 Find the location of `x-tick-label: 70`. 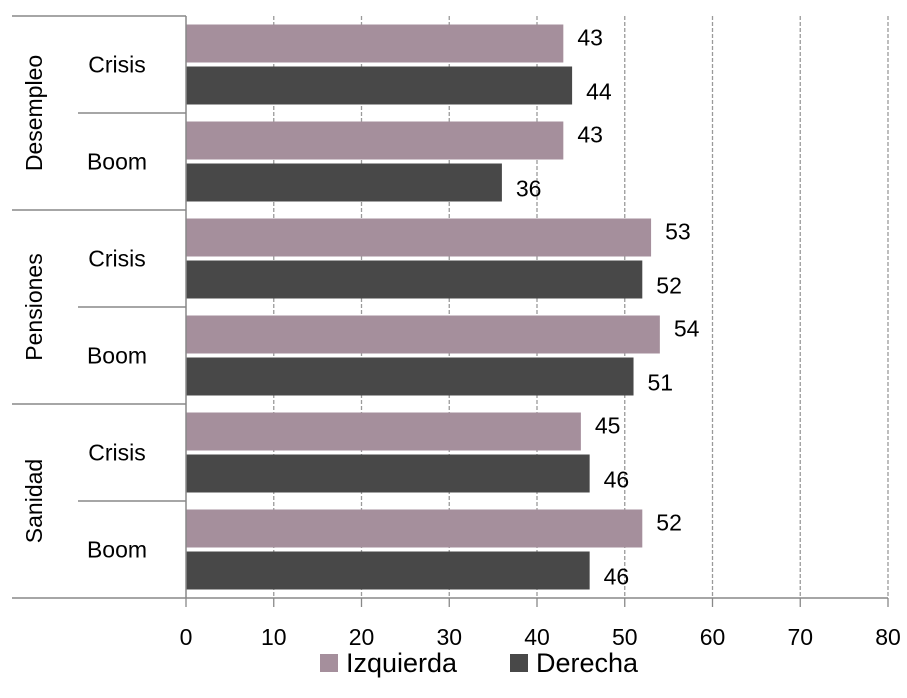

x-tick-label: 70 is located at coordinates (800, 637).